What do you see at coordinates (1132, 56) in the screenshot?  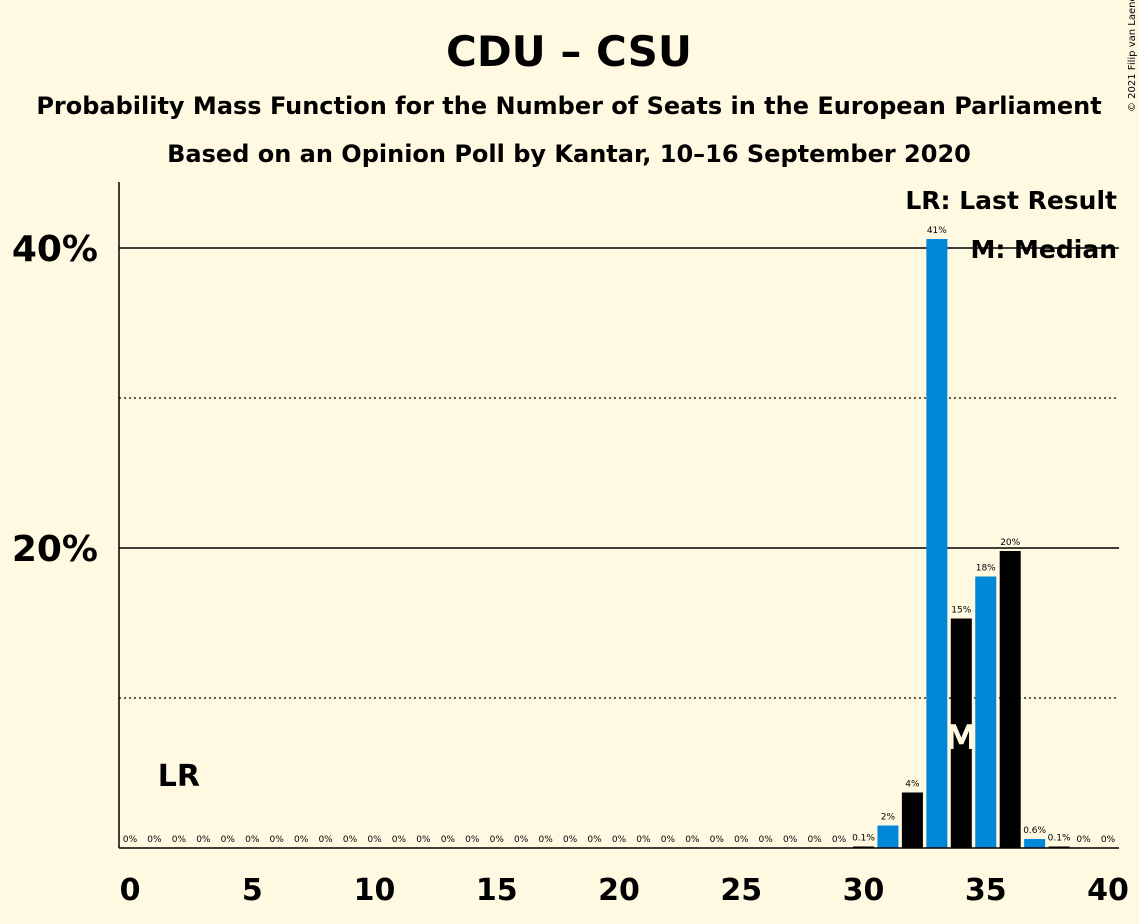 I see `copyright-note: © 2021 Filip van Laenen` at bounding box center [1132, 56].